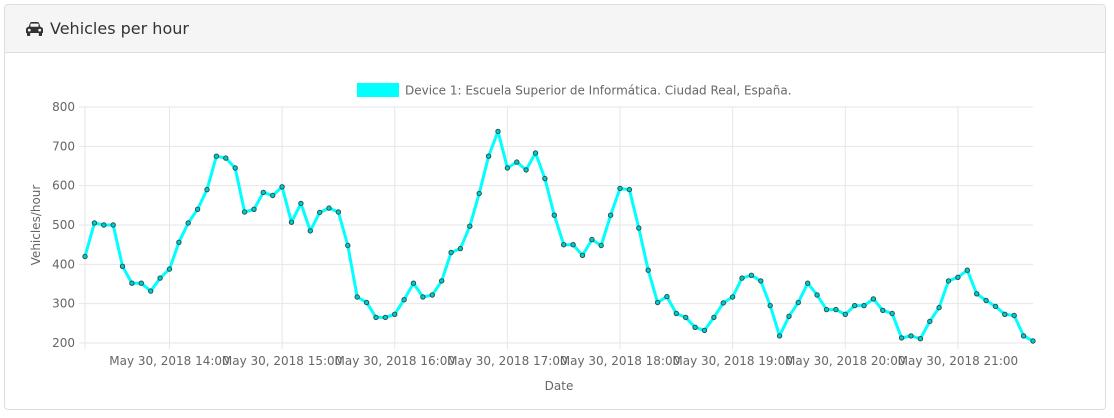 Image resolution: width=1114 pixels, height=418 pixels. What do you see at coordinates (378, 90) in the screenshot?
I see `legend-swatch` at bounding box center [378, 90].